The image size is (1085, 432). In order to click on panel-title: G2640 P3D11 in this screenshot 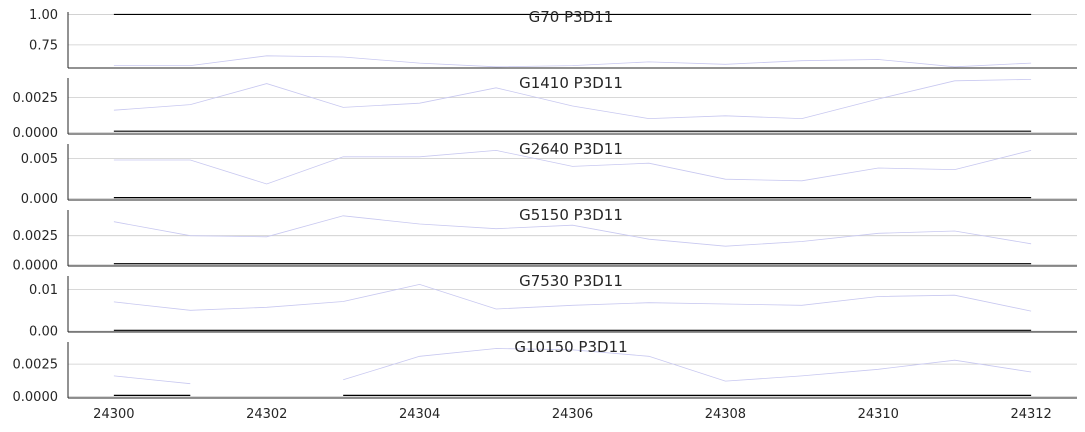, I will do `click(571, 149)`.